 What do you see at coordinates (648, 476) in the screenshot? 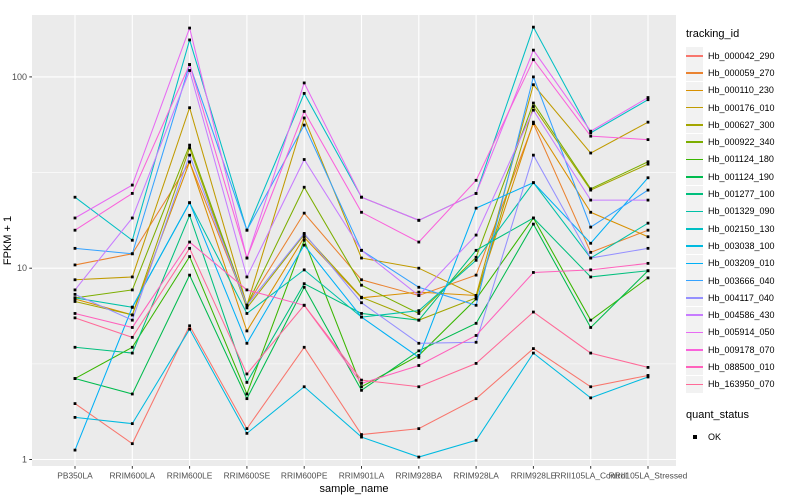
I see `x-tick-label: RRII105LA_Stressed` at bounding box center [648, 476].